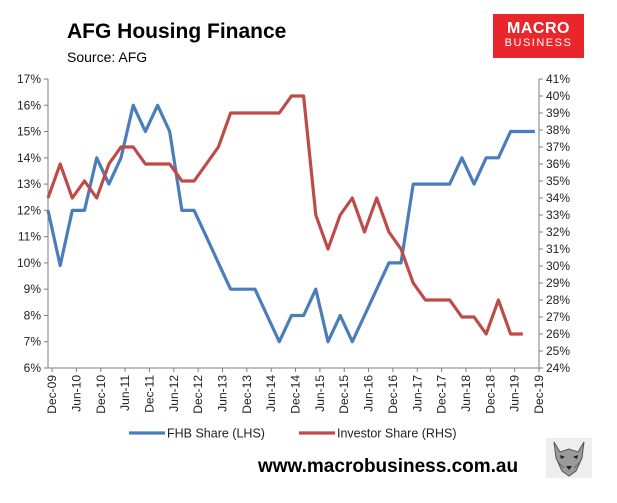 Image resolution: width=617 pixels, height=503 pixels. I want to click on right-tick-label: 40%, so click(558, 96).